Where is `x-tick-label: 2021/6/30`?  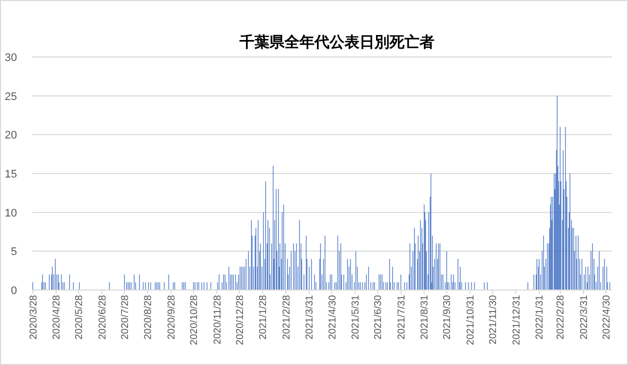 x-tick-label: 2021/6/30 is located at coordinates (378, 317).